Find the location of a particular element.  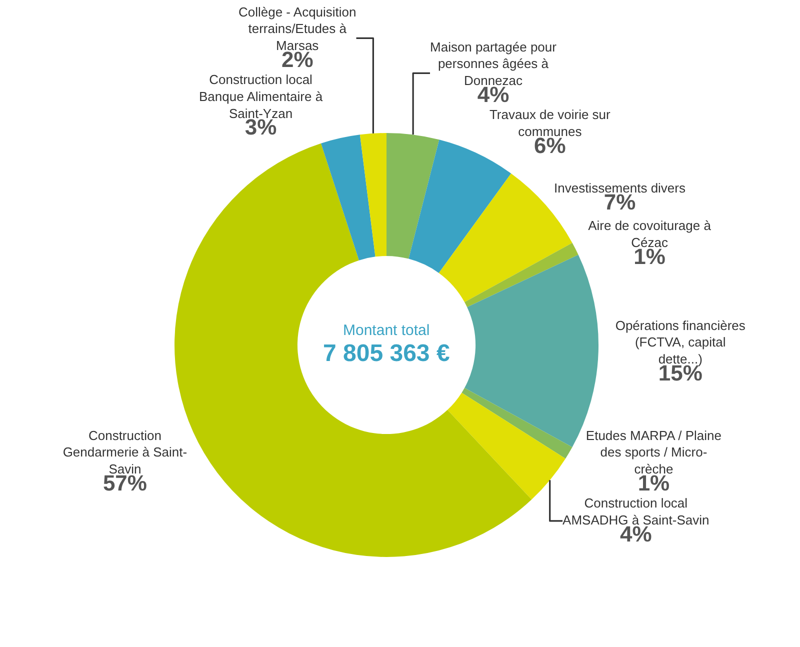

slice-label: Travaux de voirie sur communes is located at coordinates (550, 122).